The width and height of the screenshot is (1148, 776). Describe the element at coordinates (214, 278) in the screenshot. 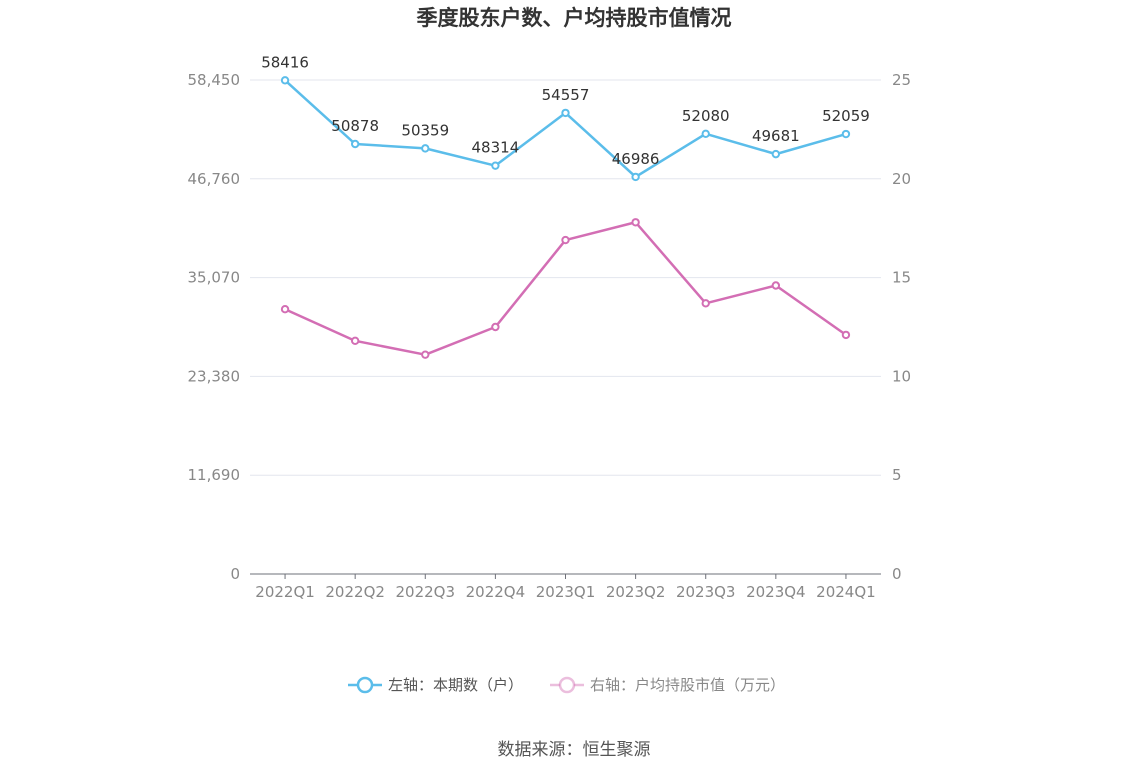

I see `left-tick-label: 35,070` at that location.